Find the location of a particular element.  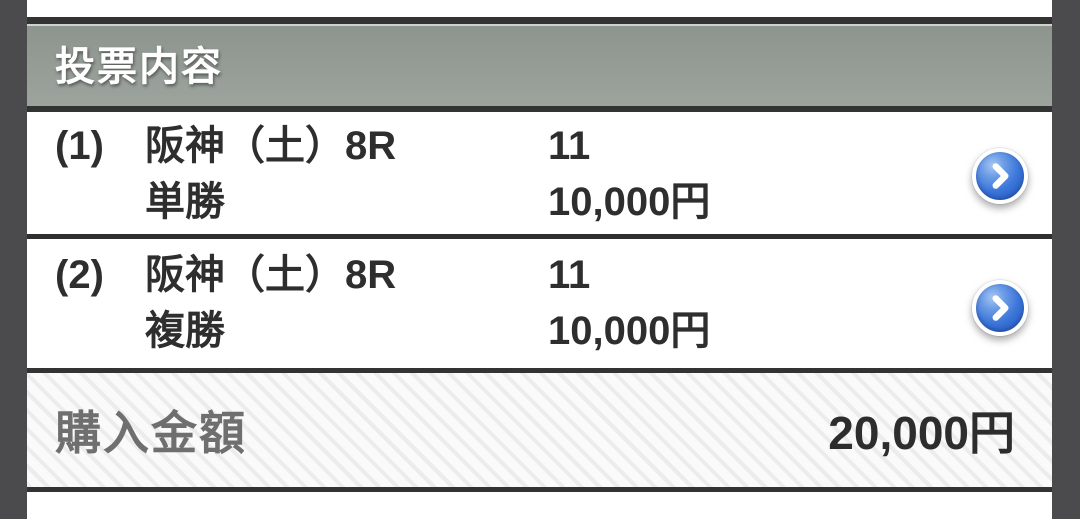

page-title: 投票内容 is located at coordinates (139, 67).